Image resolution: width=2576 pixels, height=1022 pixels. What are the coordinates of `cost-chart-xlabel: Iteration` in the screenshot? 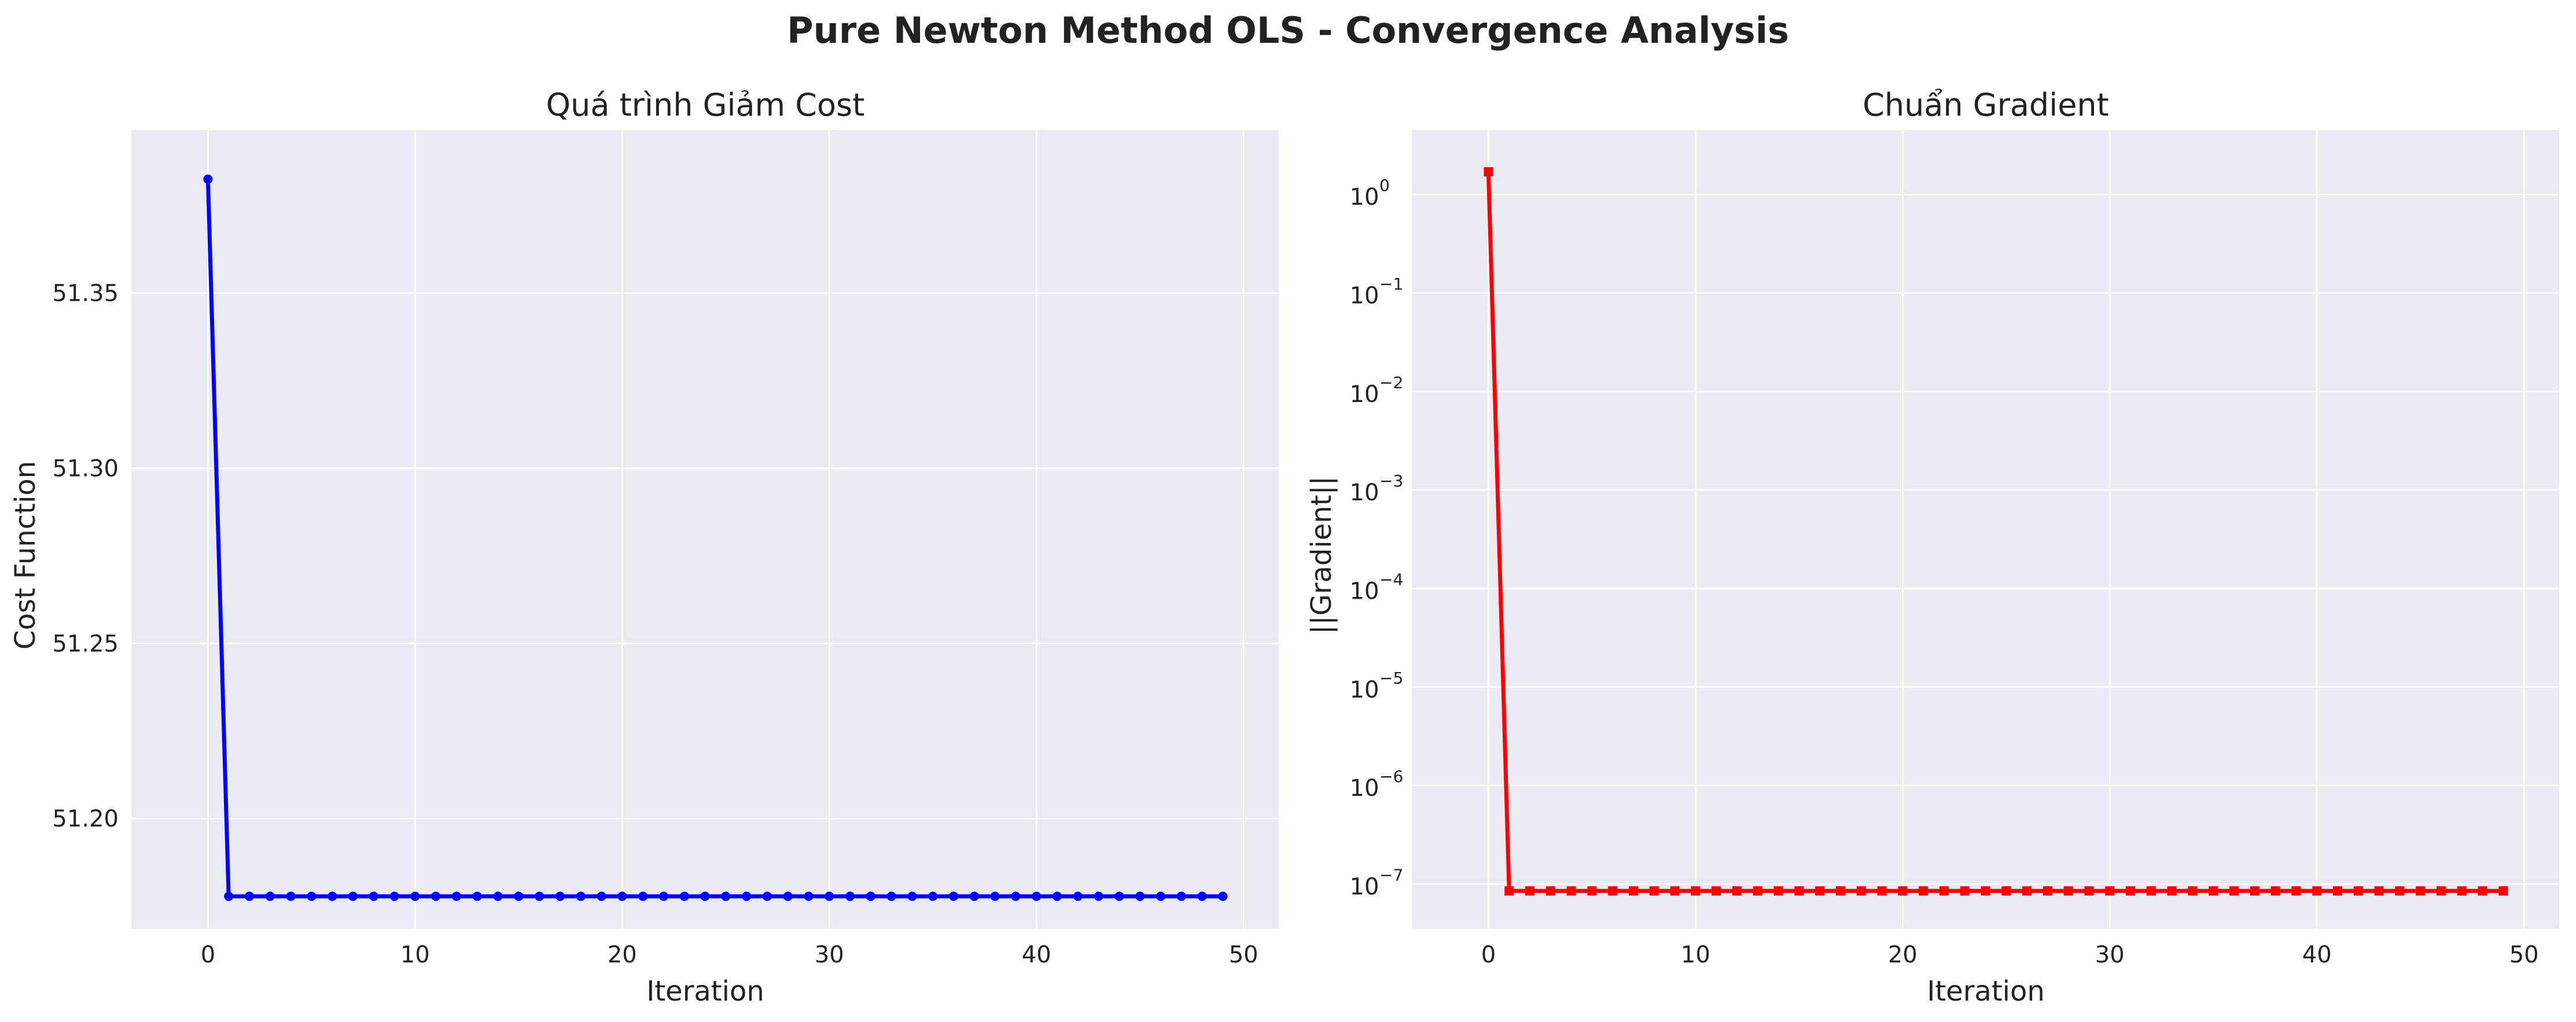 It's located at (705, 991).